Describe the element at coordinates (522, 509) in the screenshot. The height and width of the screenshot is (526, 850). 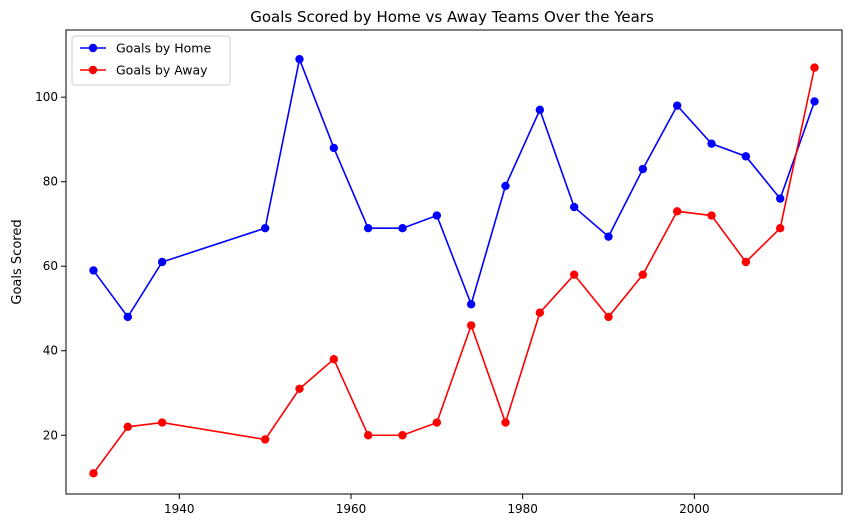
I see `x-tick-label: 1980` at that location.